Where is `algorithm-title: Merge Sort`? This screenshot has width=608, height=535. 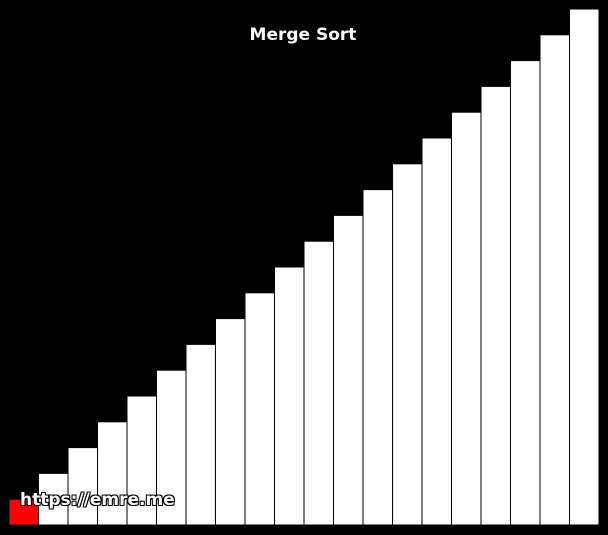 algorithm-title: Merge Sort is located at coordinates (303, 35).